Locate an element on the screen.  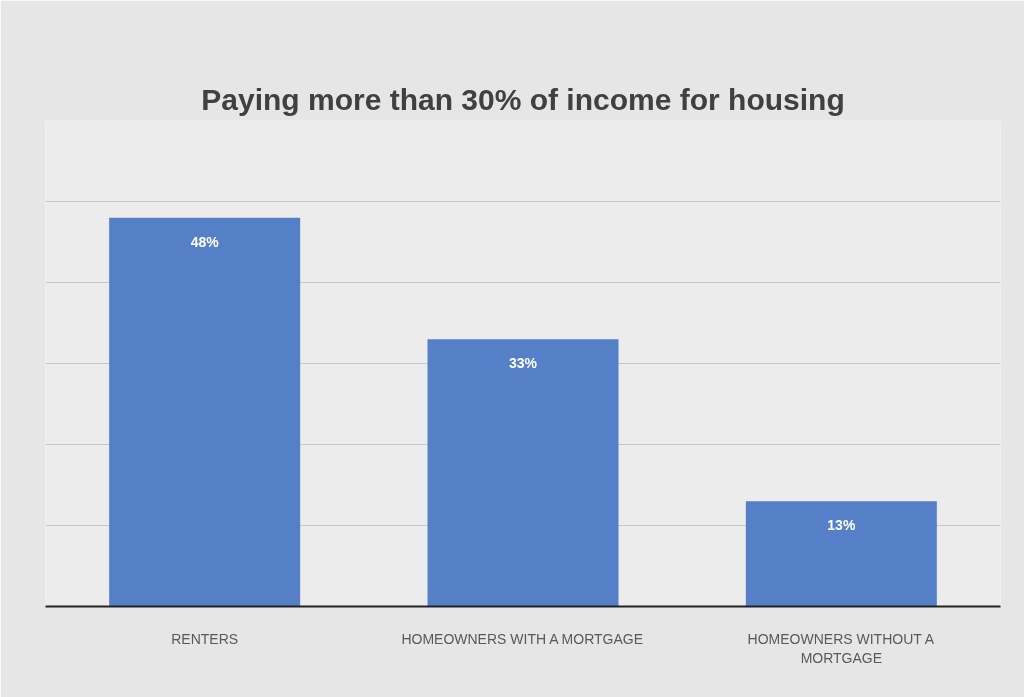
data-label: 33% is located at coordinates (523, 363).